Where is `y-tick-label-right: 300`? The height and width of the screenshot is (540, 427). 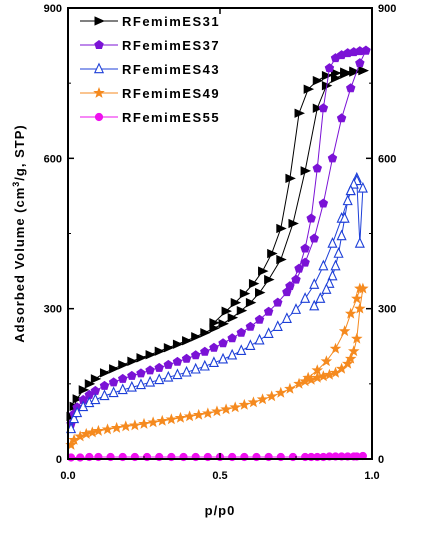 y-tick-label-right: 300 is located at coordinates (387, 310).